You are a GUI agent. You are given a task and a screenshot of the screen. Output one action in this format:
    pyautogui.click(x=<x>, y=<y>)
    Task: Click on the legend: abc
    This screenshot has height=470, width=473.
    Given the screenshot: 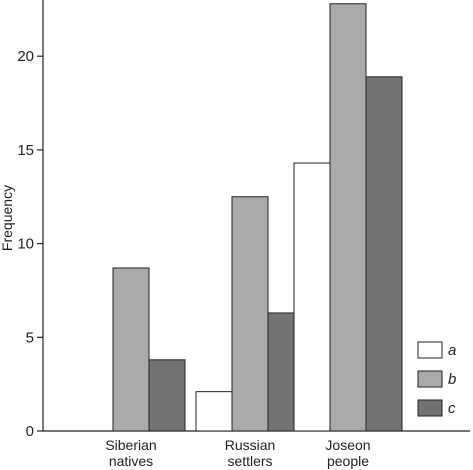 What is the action you would take?
    pyautogui.click(x=436, y=379)
    